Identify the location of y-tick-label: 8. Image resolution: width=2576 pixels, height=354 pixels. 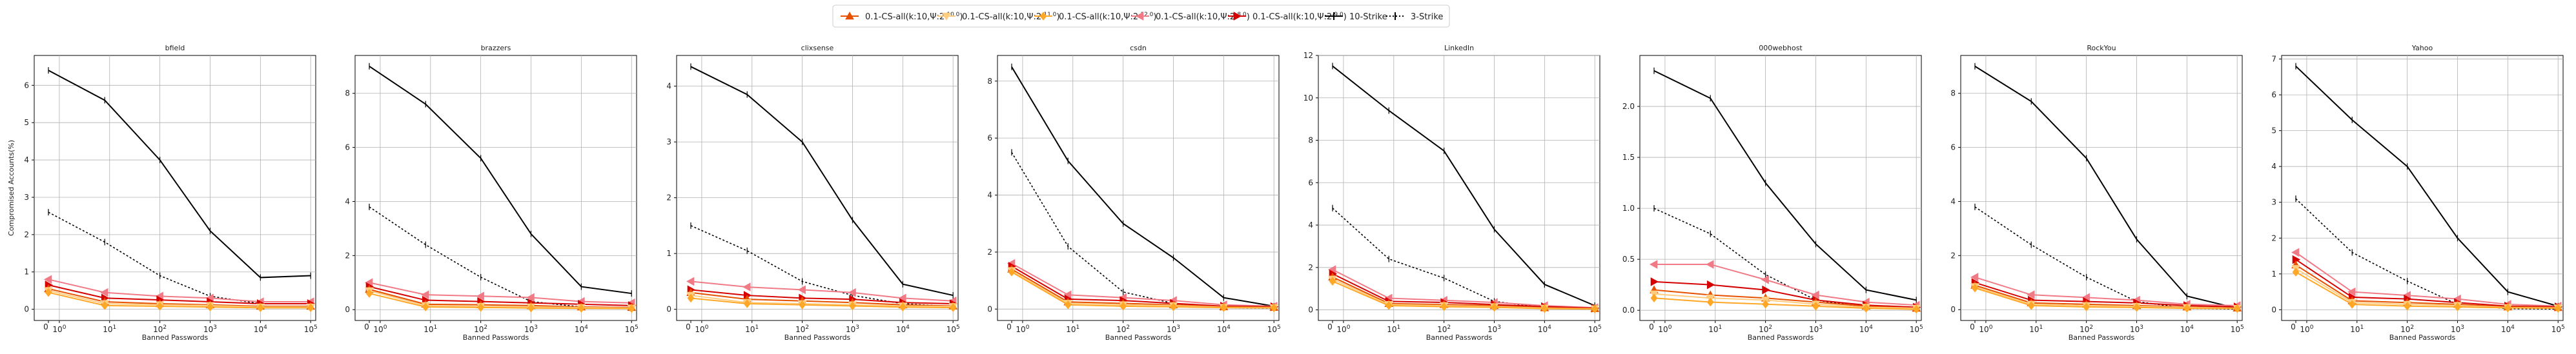
(348, 94).